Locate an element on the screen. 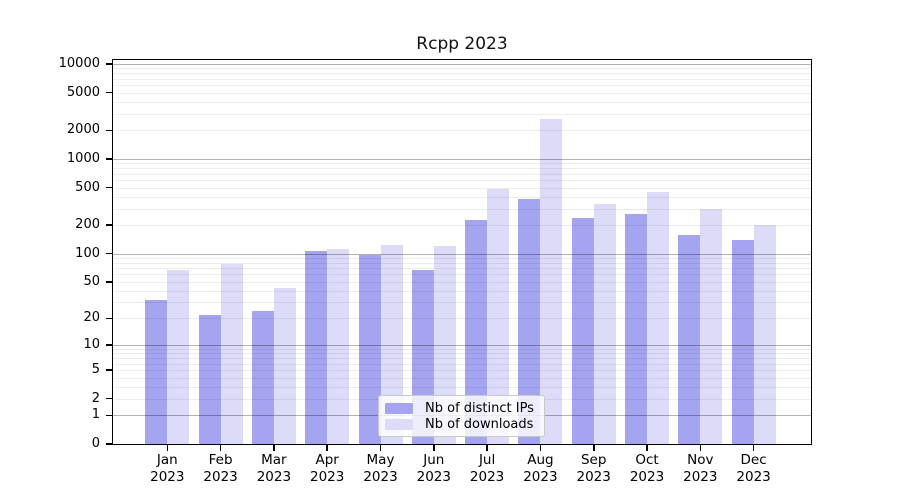  x-tick-label-aug: Aug 2023 is located at coordinates (540, 468).